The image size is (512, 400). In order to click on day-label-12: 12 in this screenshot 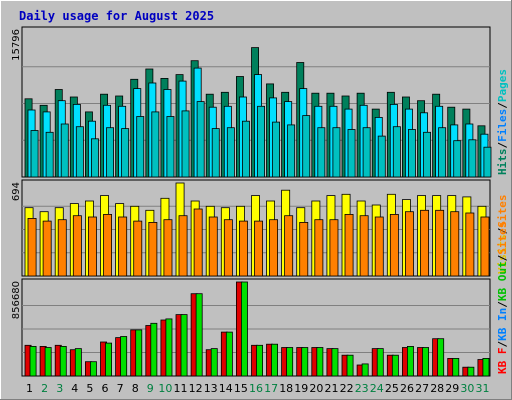, I will do `click(196, 388)`.